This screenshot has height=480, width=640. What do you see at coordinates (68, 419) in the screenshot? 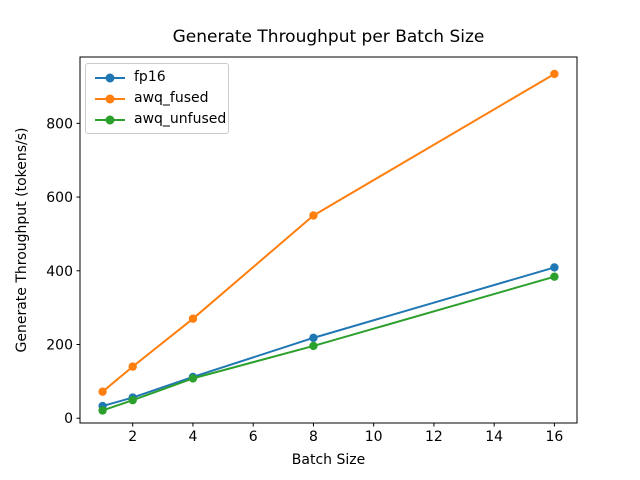
I see `y-tick-label: 0` at bounding box center [68, 419].